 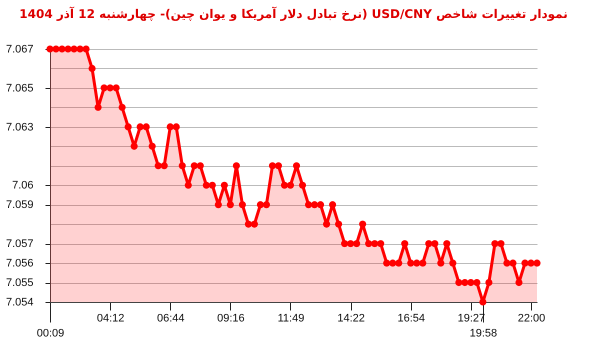 What do you see at coordinates (20, 302) in the screenshot?
I see `y-tick-label: 7.054` at bounding box center [20, 302].